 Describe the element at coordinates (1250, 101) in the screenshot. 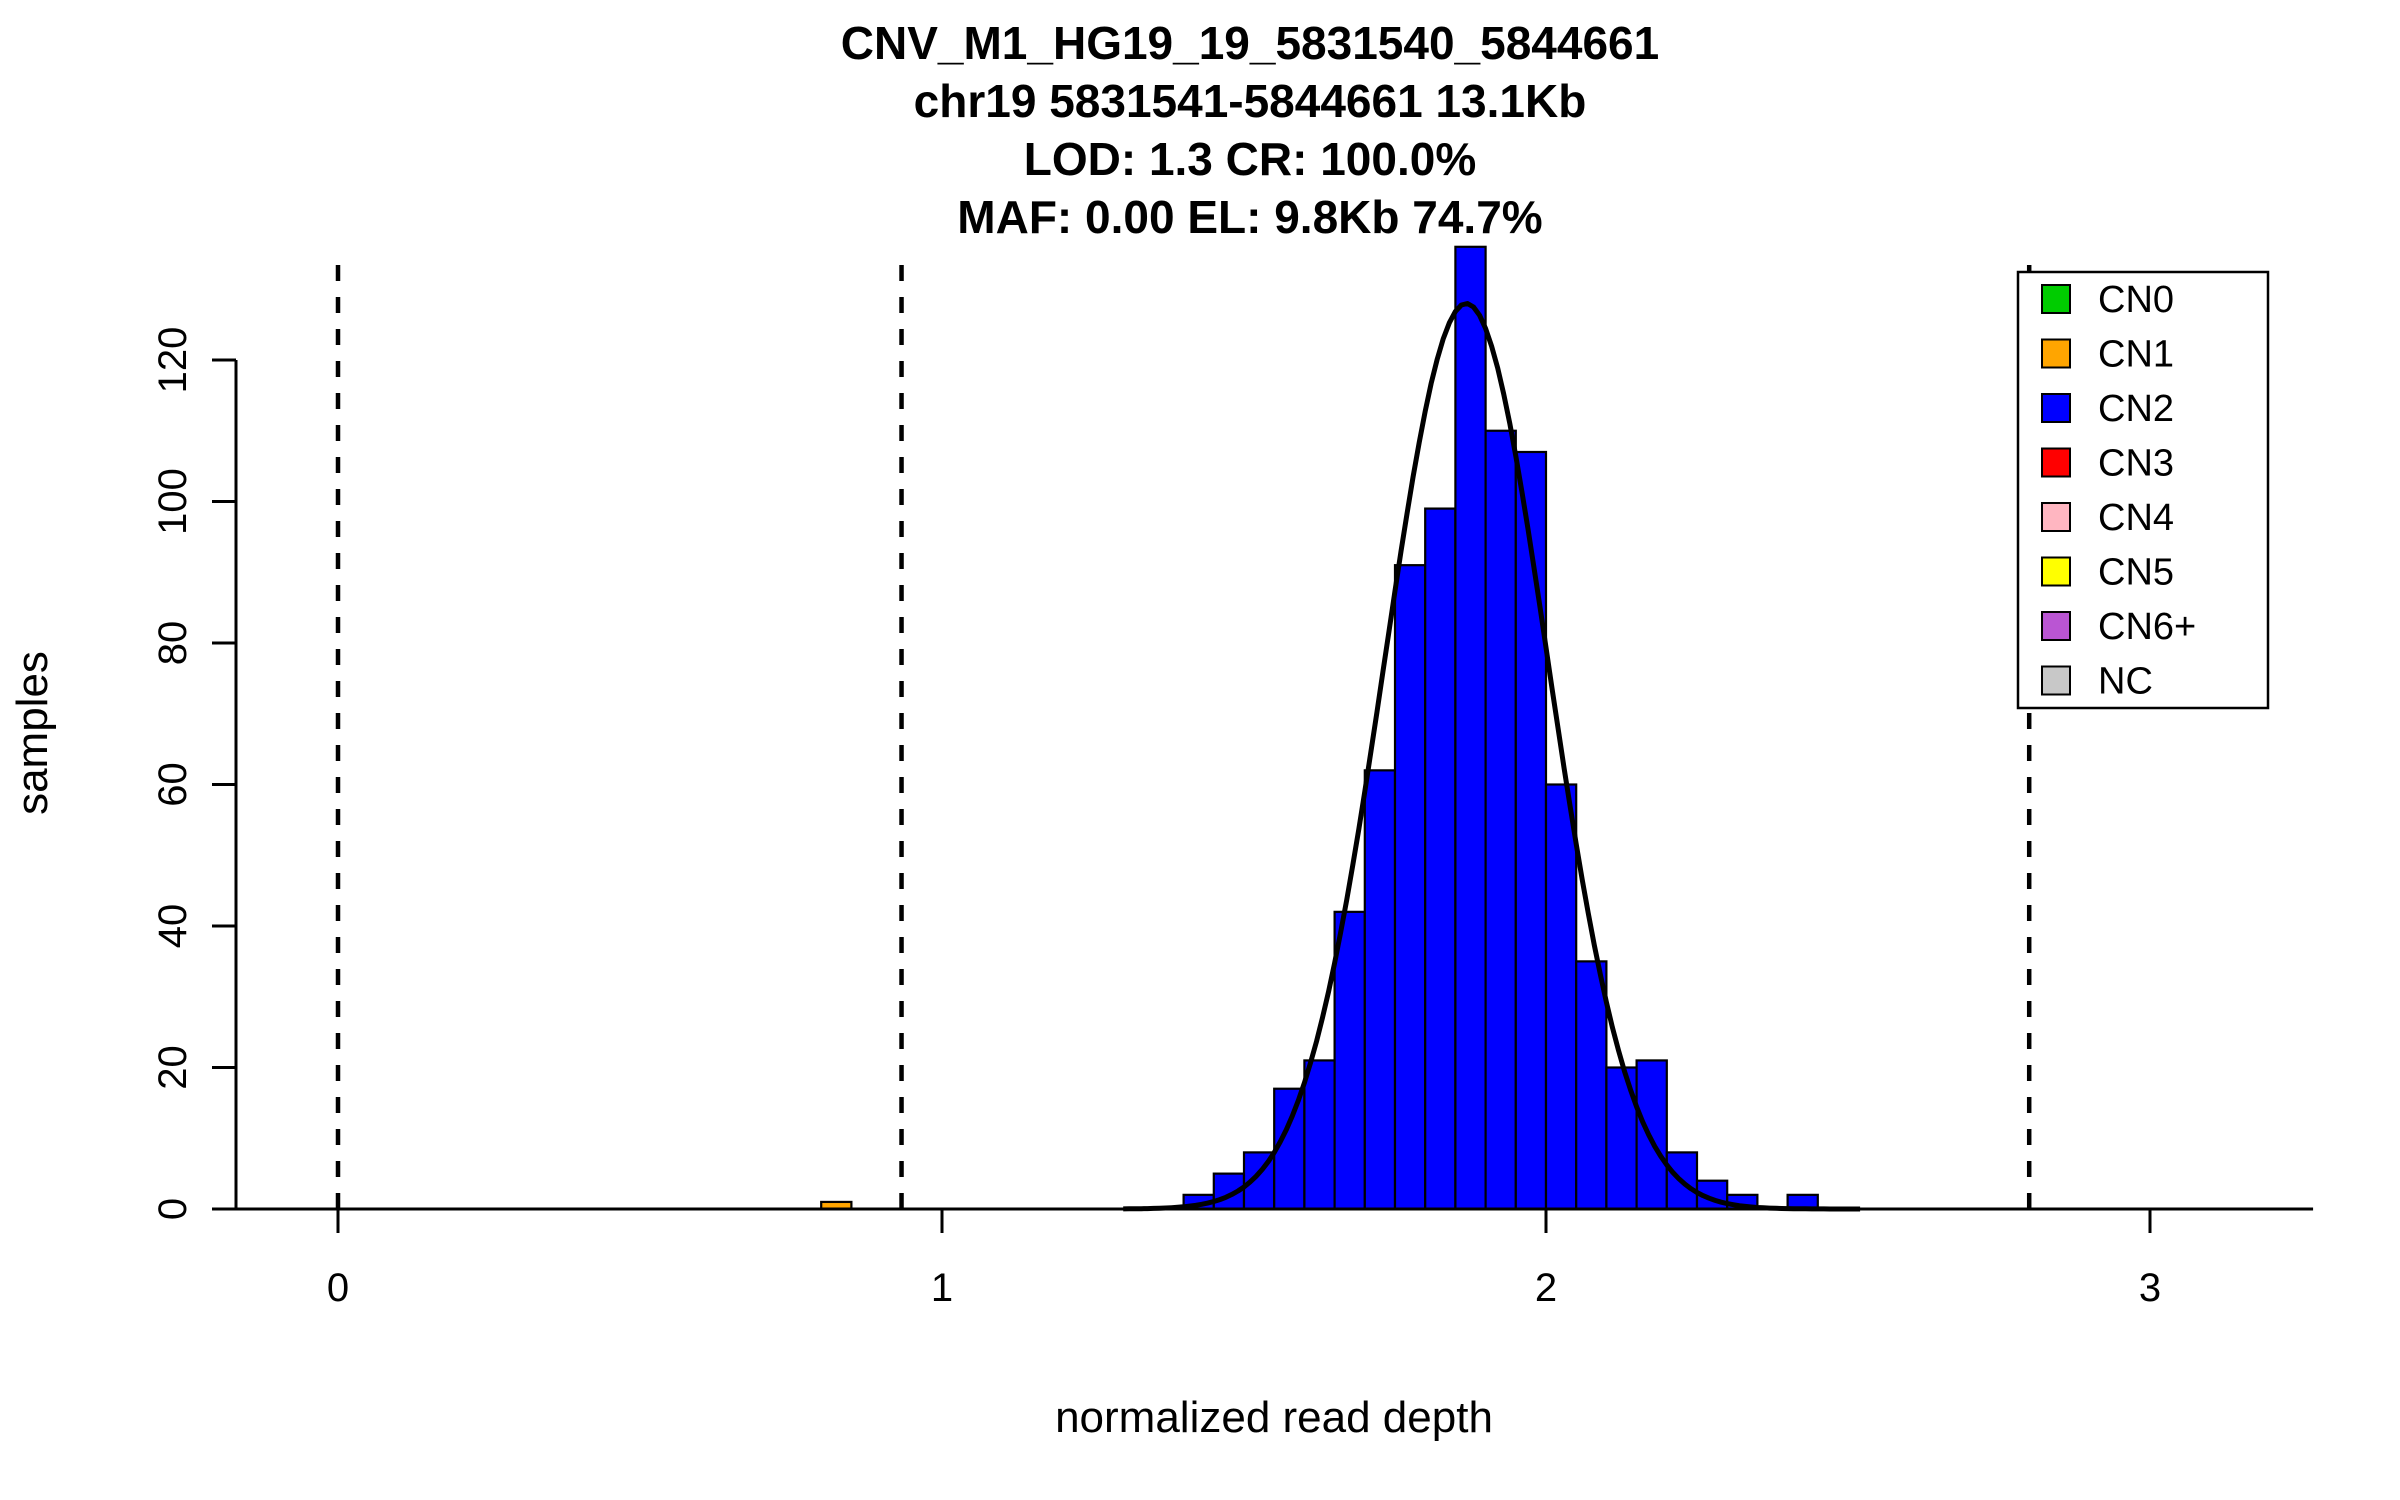

I see `chart-title-line-2: chr19 5831541-5844661 13.1Kb` at that location.